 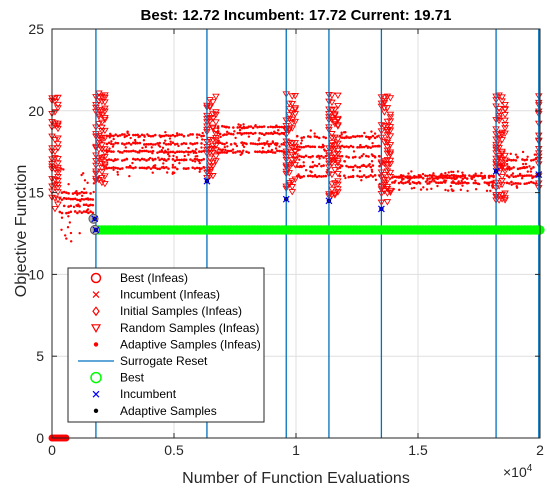 What do you see at coordinates (95, 219) in the screenshot?
I see `incumbent-marker` at bounding box center [95, 219].